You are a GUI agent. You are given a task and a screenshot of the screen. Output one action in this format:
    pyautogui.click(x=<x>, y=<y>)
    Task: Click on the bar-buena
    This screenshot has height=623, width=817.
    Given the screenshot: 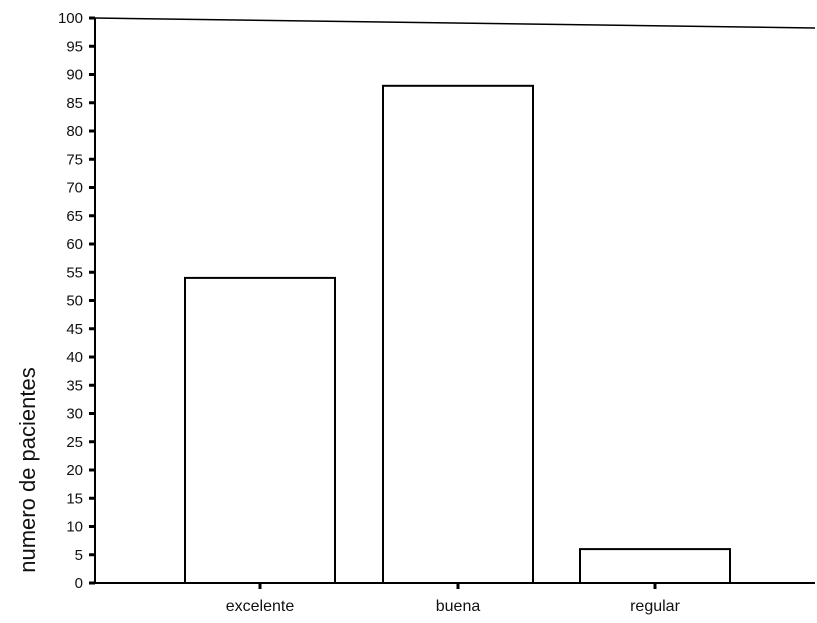 What is the action you would take?
    pyautogui.click(x=458, y=334)
    